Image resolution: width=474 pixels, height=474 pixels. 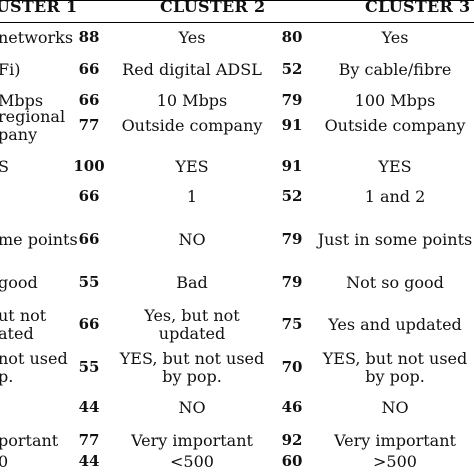 What do you see at coordinates (237, 22) in the screenshot?
I see `header-rule` at bounding box center [237, 22].